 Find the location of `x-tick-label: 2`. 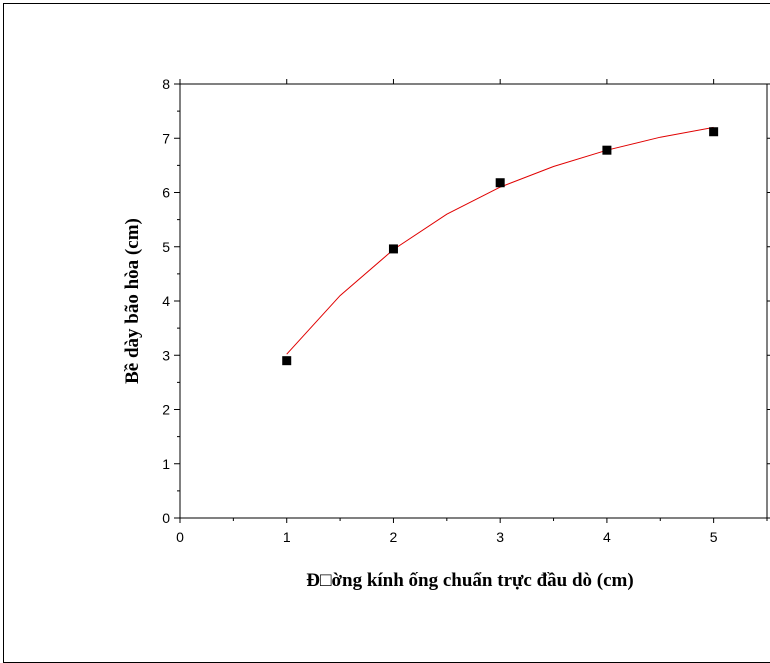

x-tick-label: 2 is located at coordinates (394, 537).